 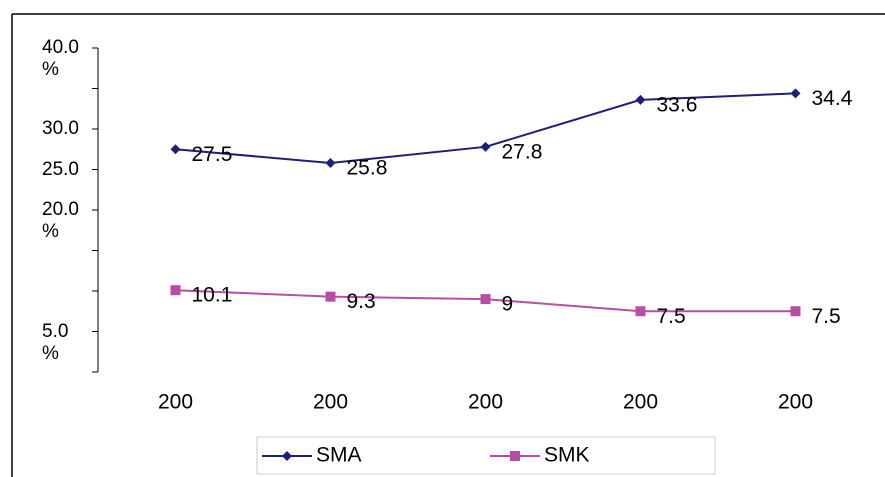 I want to click on data-label: 9.3, so click(x=361, y=301).